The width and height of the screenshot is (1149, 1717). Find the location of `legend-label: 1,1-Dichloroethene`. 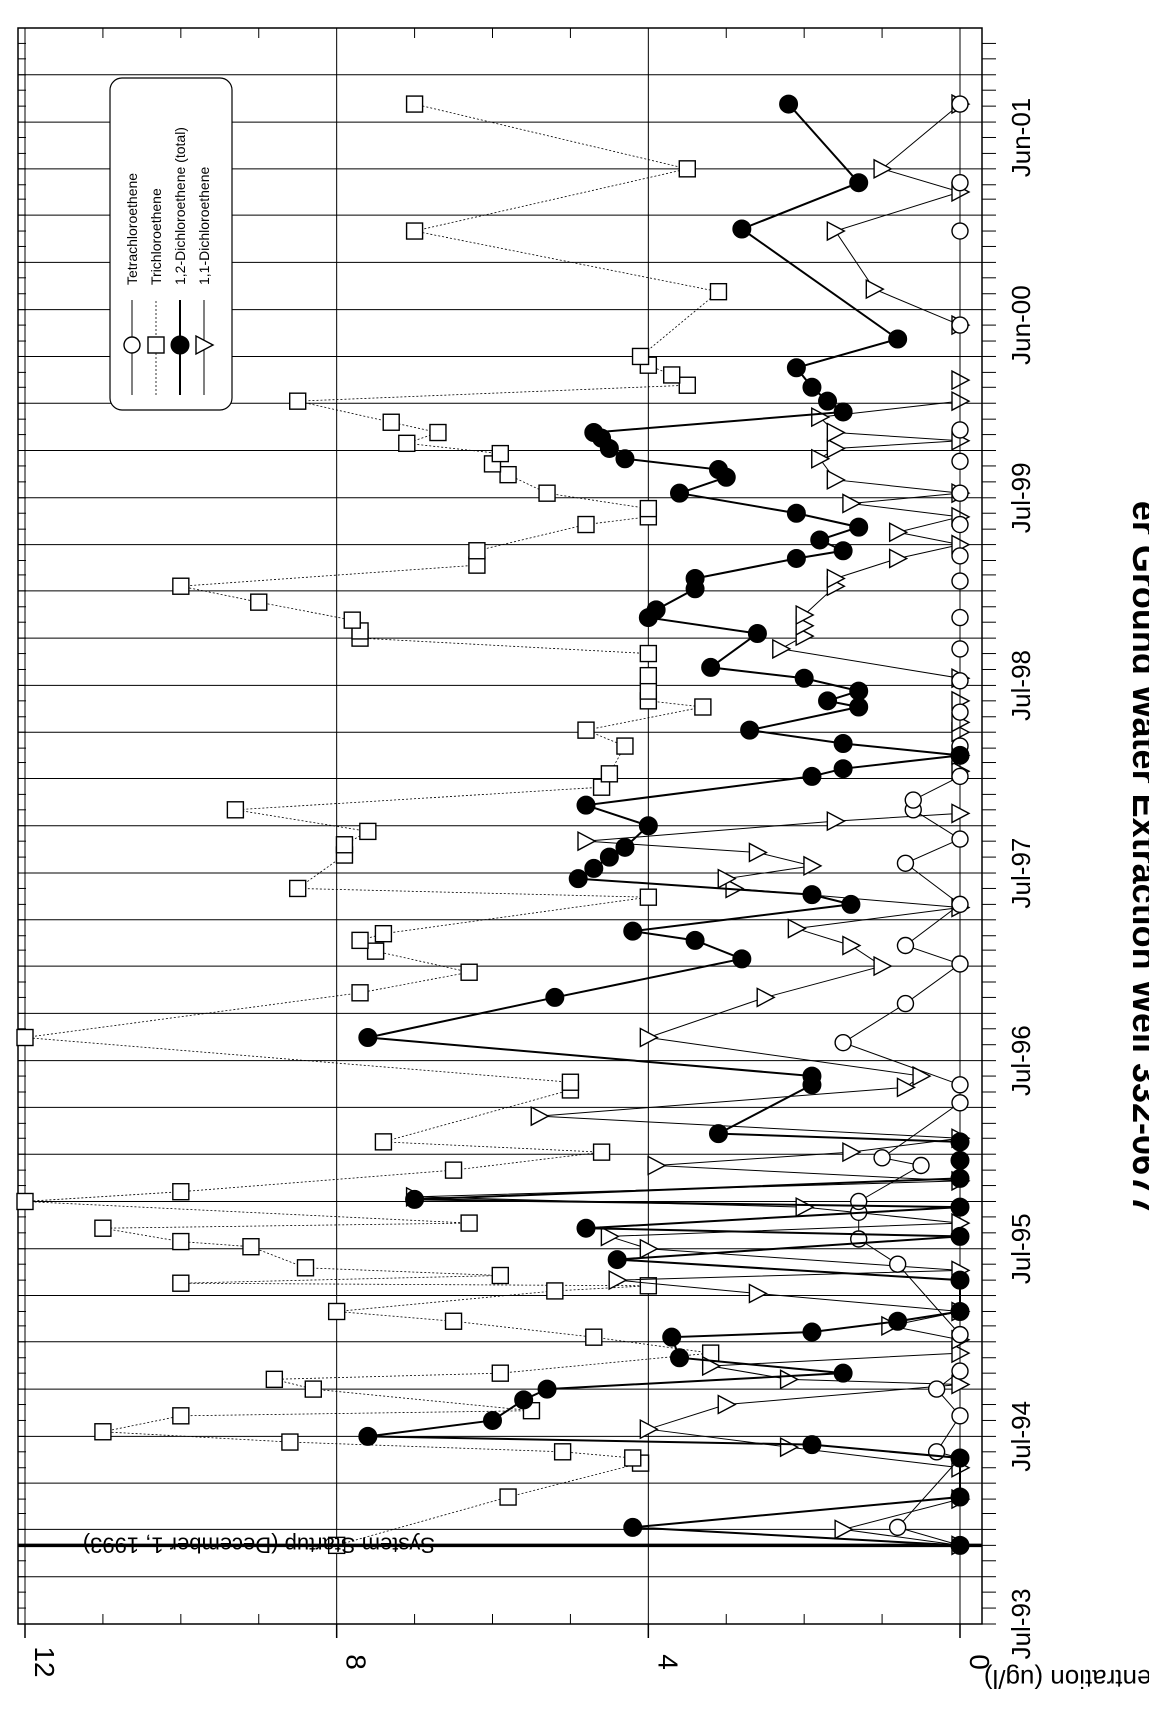

legend-label: 1,1-Dichloroethene is located at coordinates (204, 225).